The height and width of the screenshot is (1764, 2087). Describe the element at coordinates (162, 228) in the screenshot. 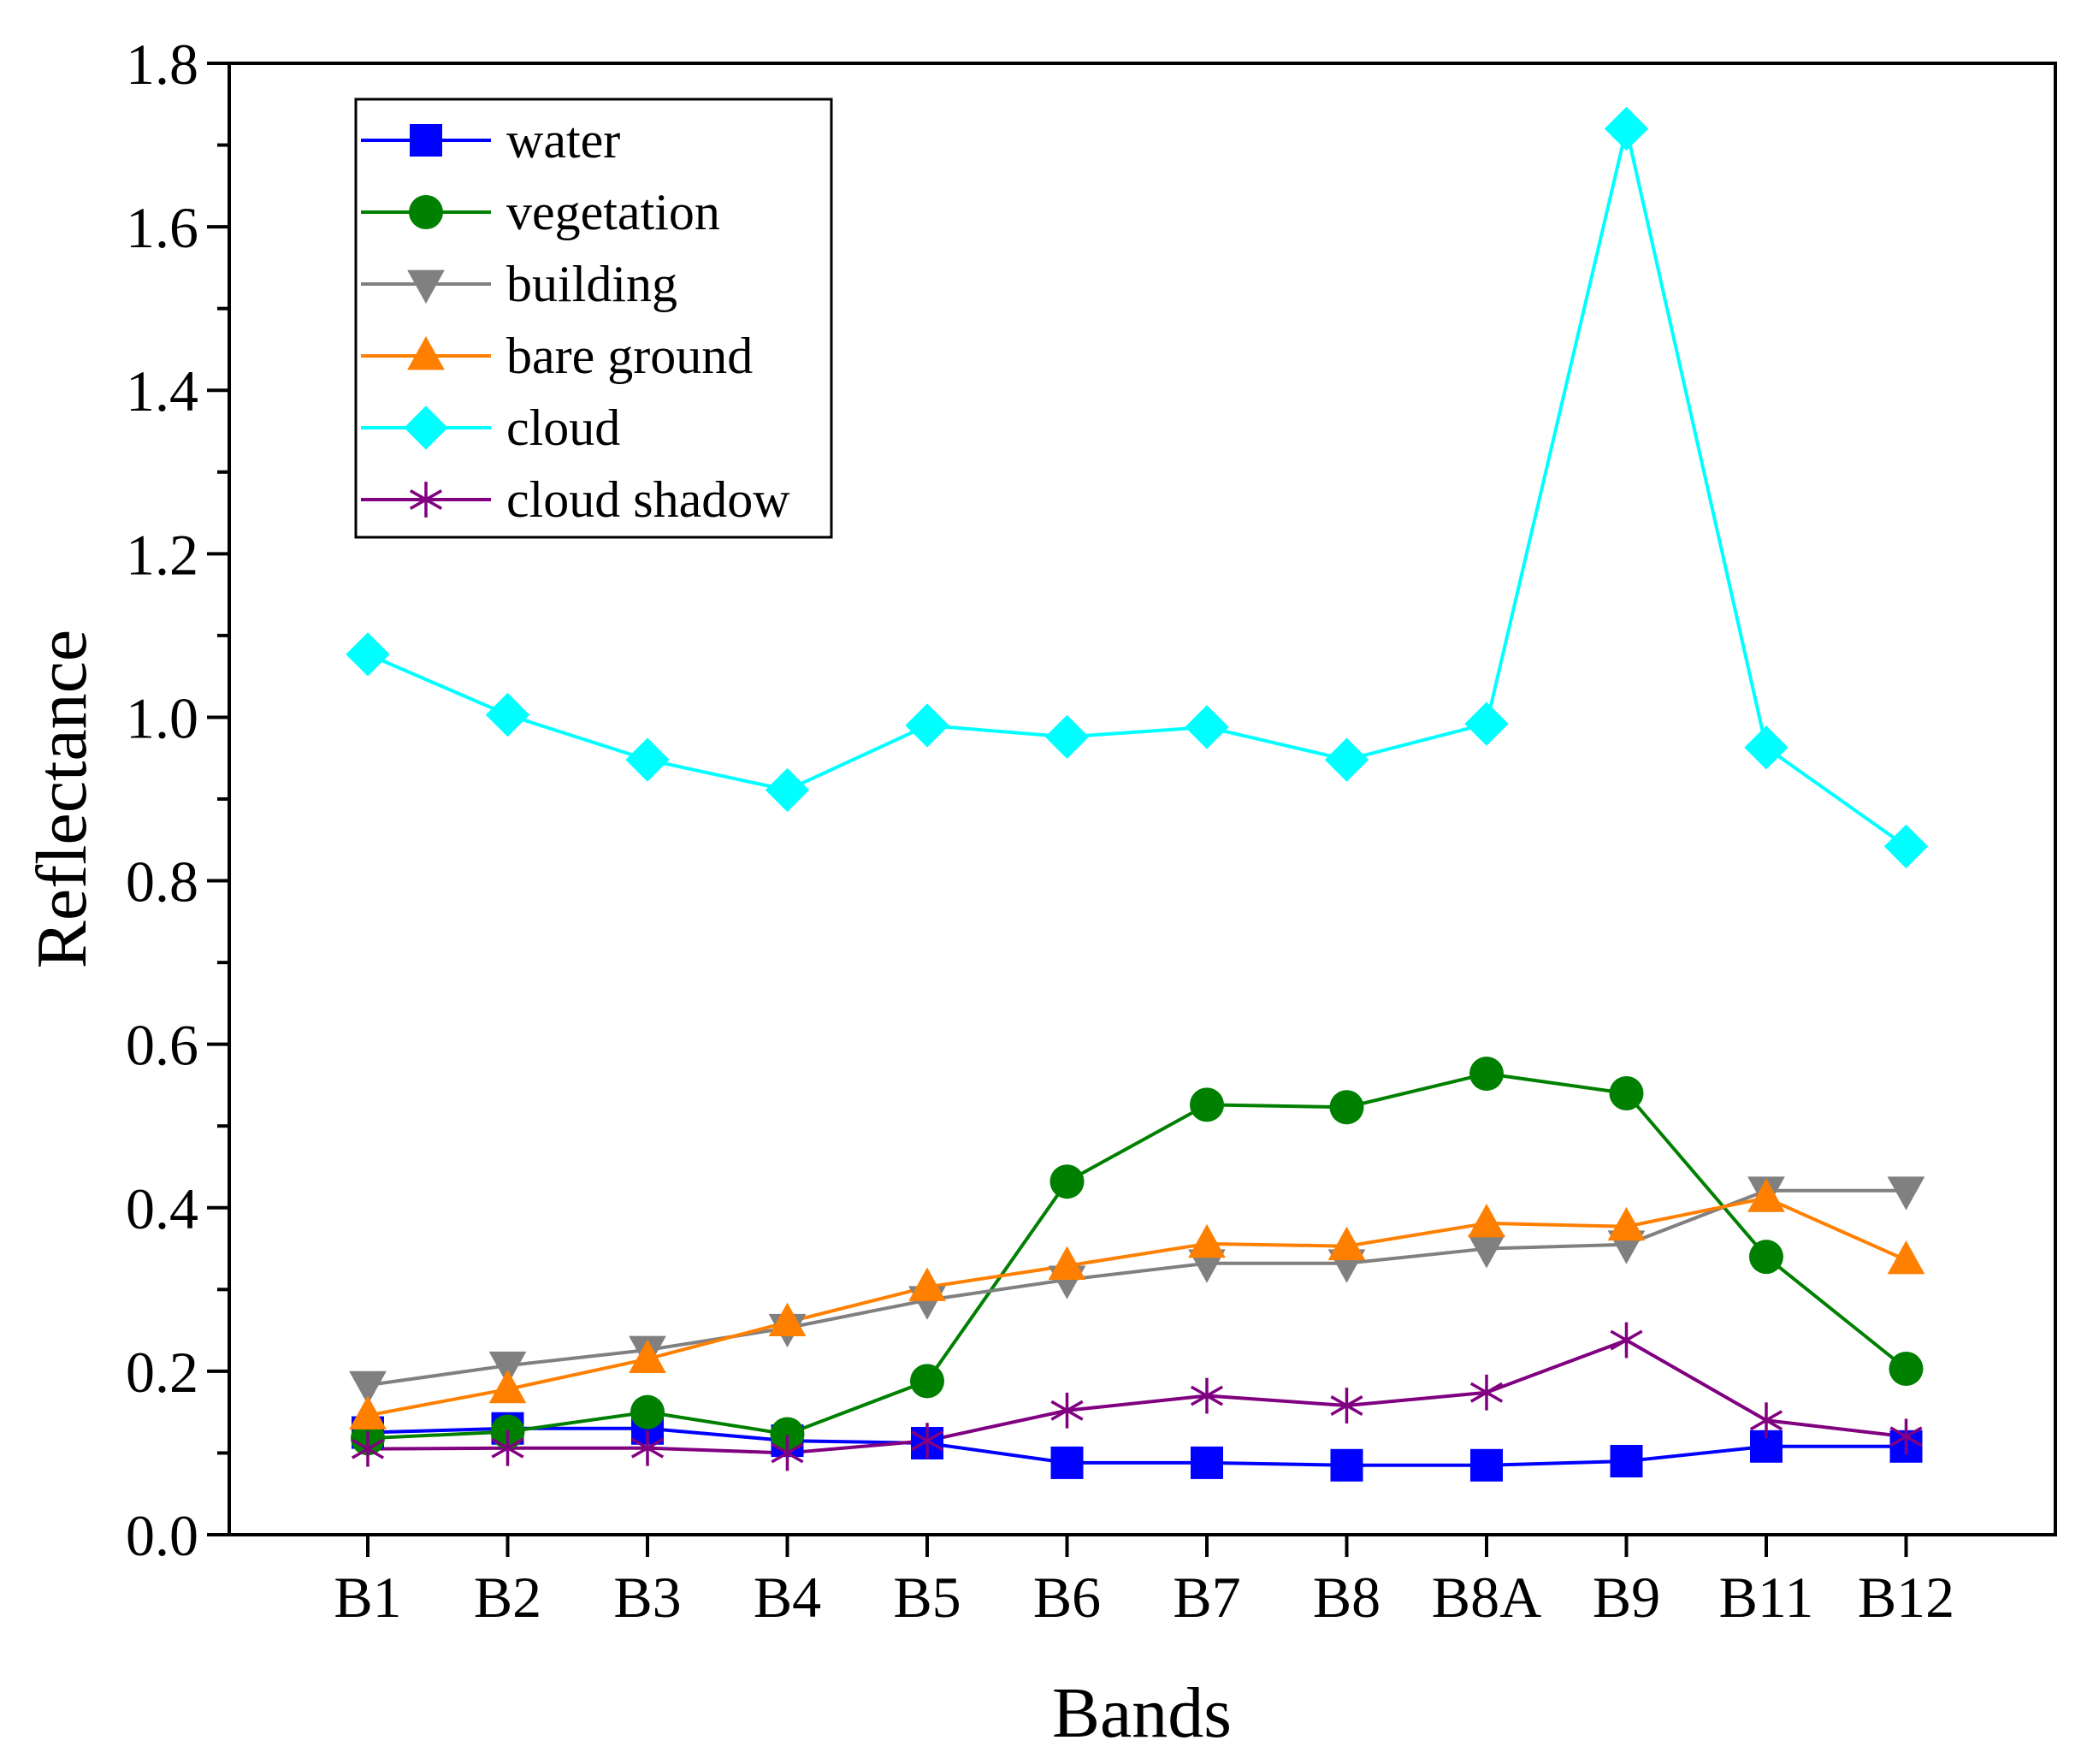

I see `y-tick-label: 1.6` at that location.